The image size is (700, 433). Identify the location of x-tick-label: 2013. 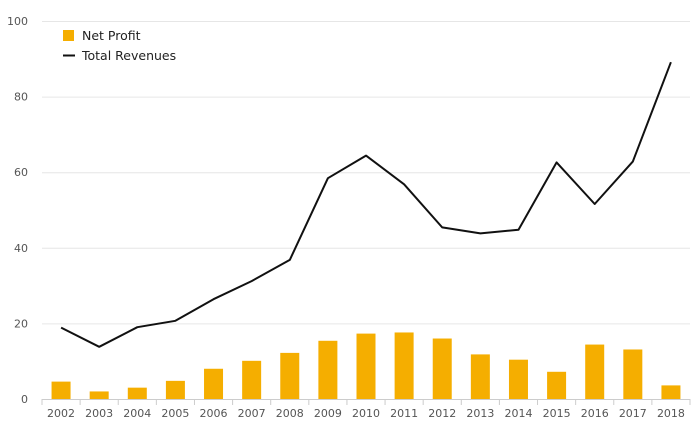
(480, 413).